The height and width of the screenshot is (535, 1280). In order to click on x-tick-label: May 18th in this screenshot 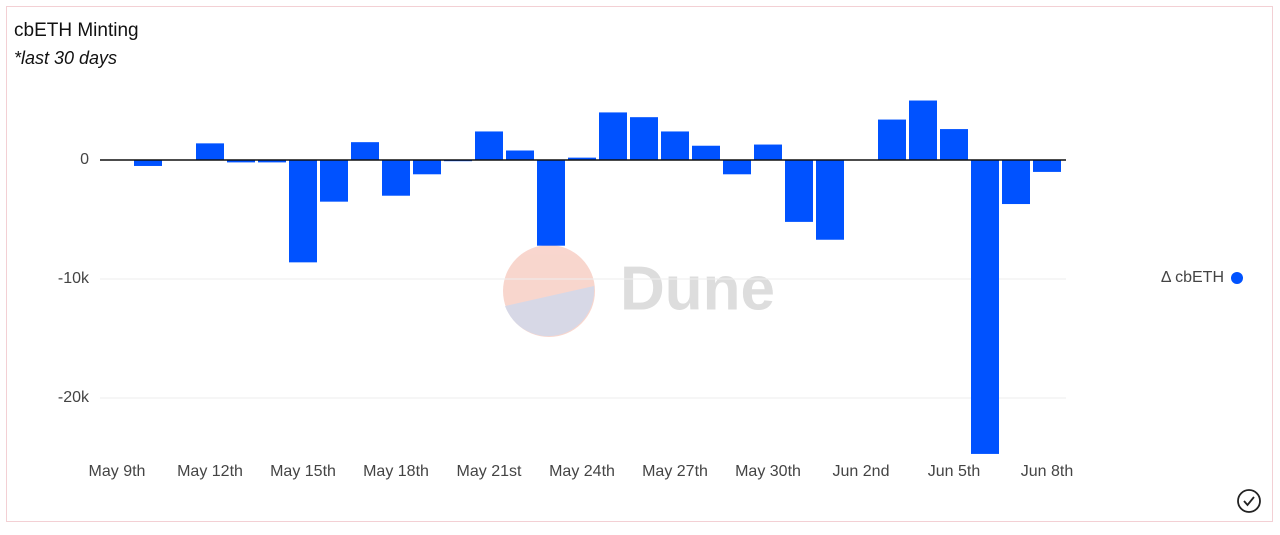, I will do `click(396, 471)`.